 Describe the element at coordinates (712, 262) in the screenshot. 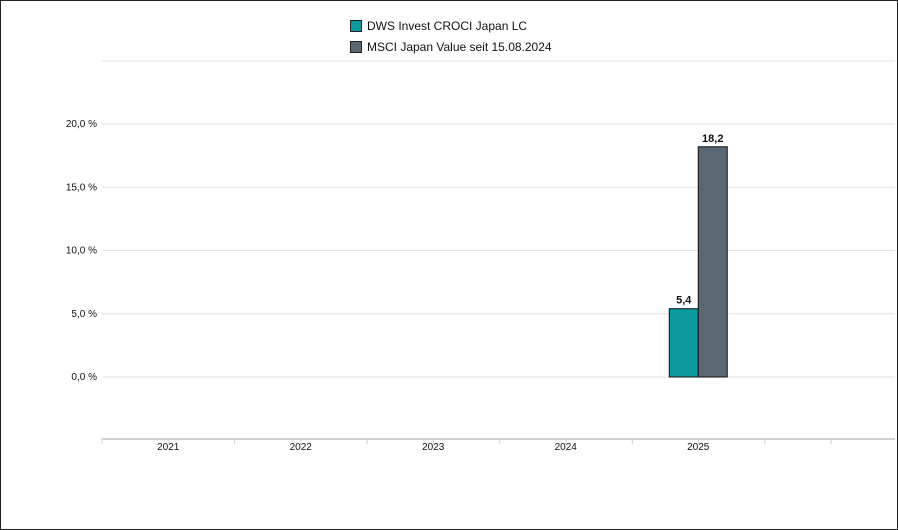

I see `bar-series-2-2025` at that location.